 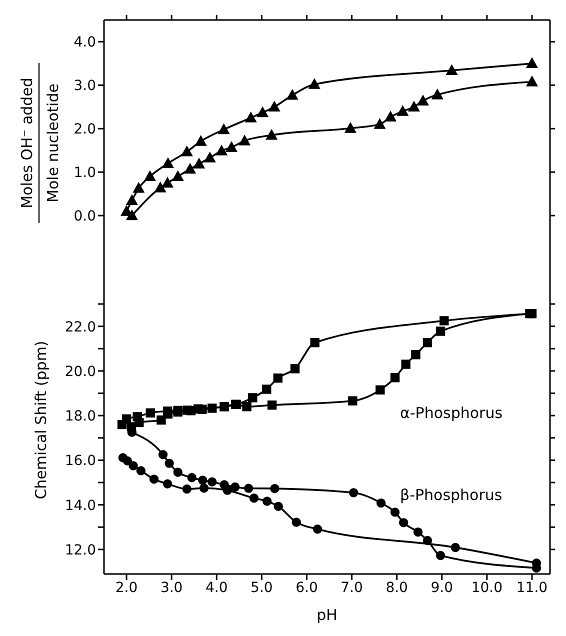 What do you see at coordinates (171, 588) in the screenshot?
I see `x-tick-label: 3.0` at bounding box center [171, 588].